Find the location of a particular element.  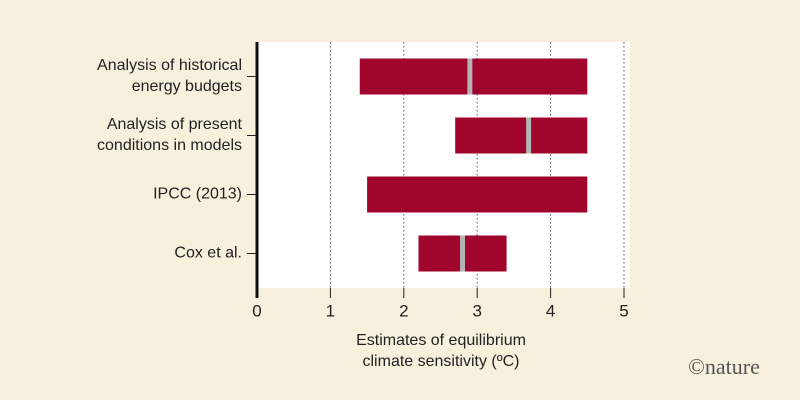

x-tick-label: 3 is located at coordinates (476, 310).